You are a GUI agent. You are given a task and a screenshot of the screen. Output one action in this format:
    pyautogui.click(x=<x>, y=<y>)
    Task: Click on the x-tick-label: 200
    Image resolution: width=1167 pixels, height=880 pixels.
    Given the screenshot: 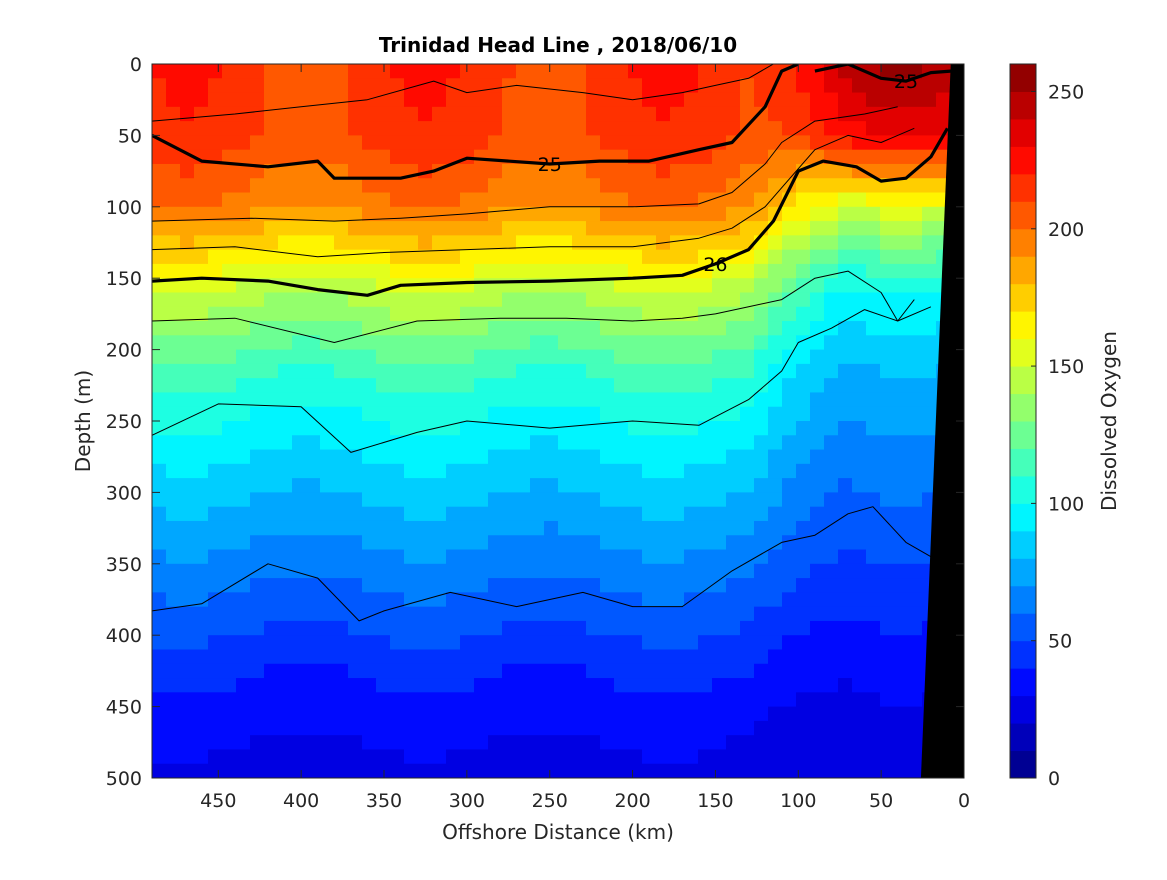 What is the action you would take?
    pyautogui.click(x=632, y=801)
    